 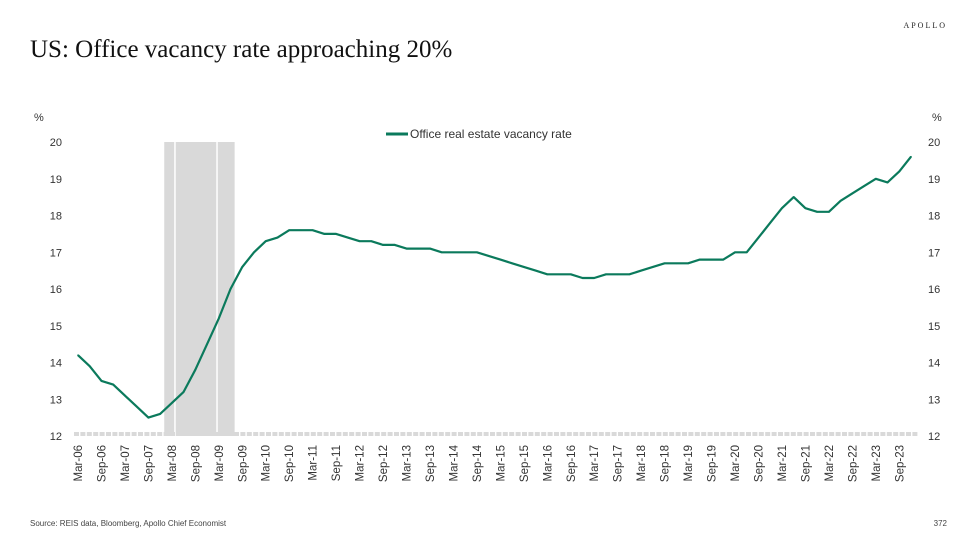 I want to click on y-tick-label-left: 12, so click(x=56, y=437).